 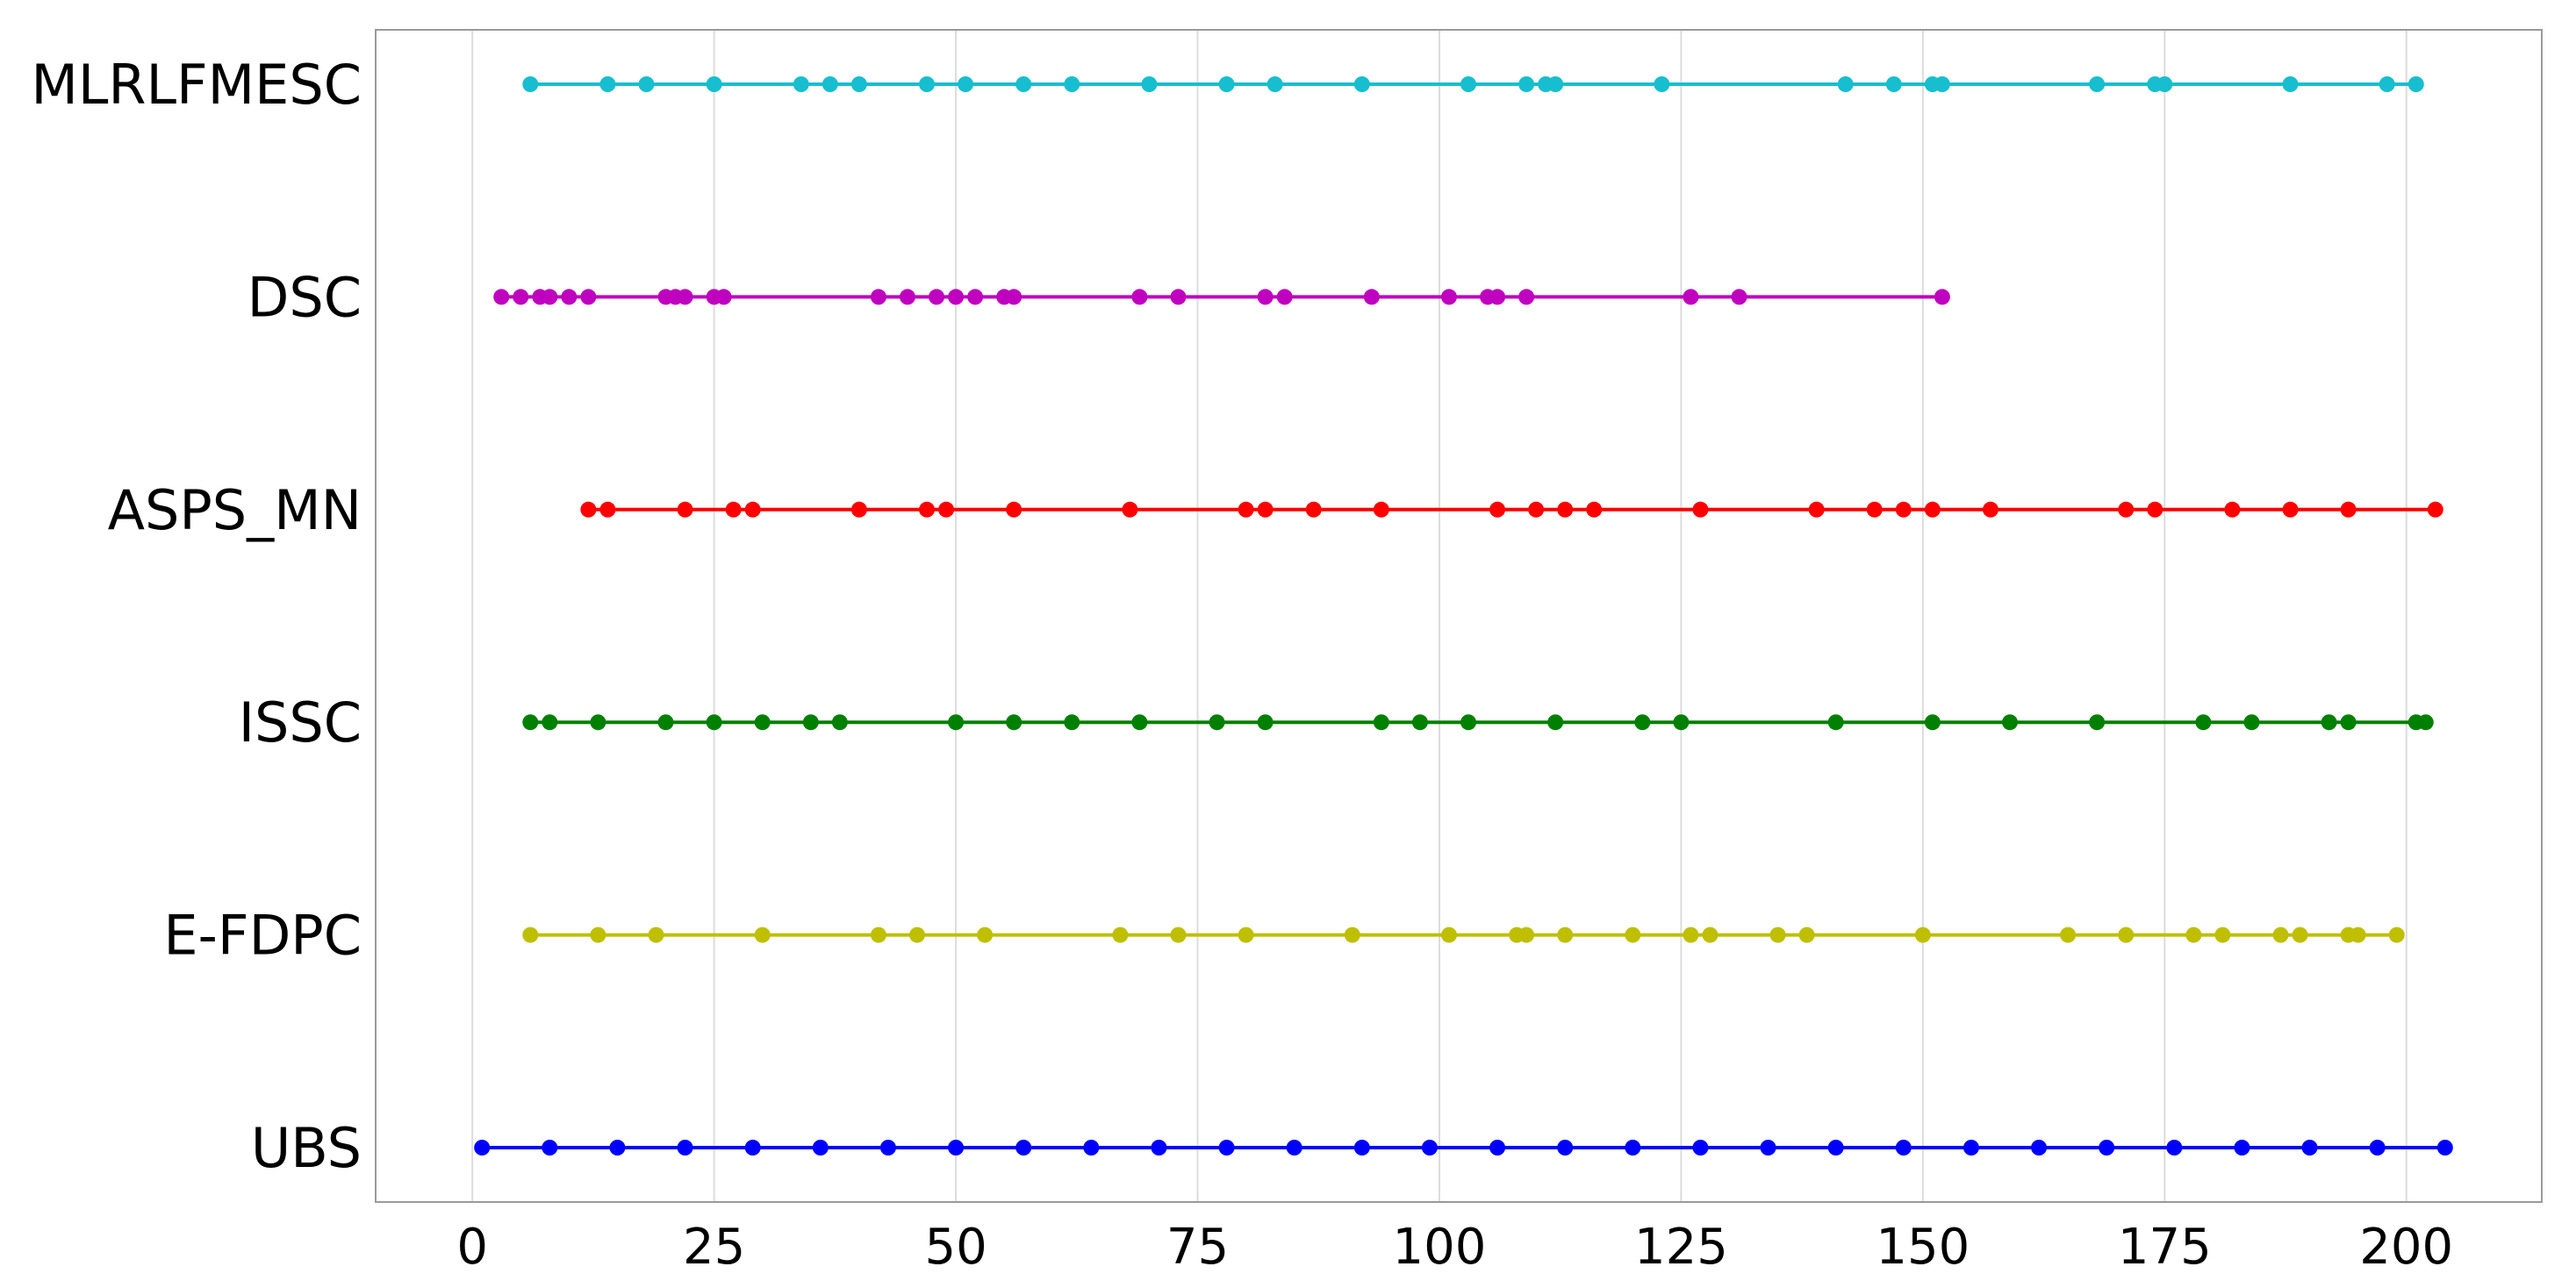 What do you see at coordinates (1923, 1247) in the screenshot?
I see `x-tick-label: 150` at bounding box center [1923, 1247].